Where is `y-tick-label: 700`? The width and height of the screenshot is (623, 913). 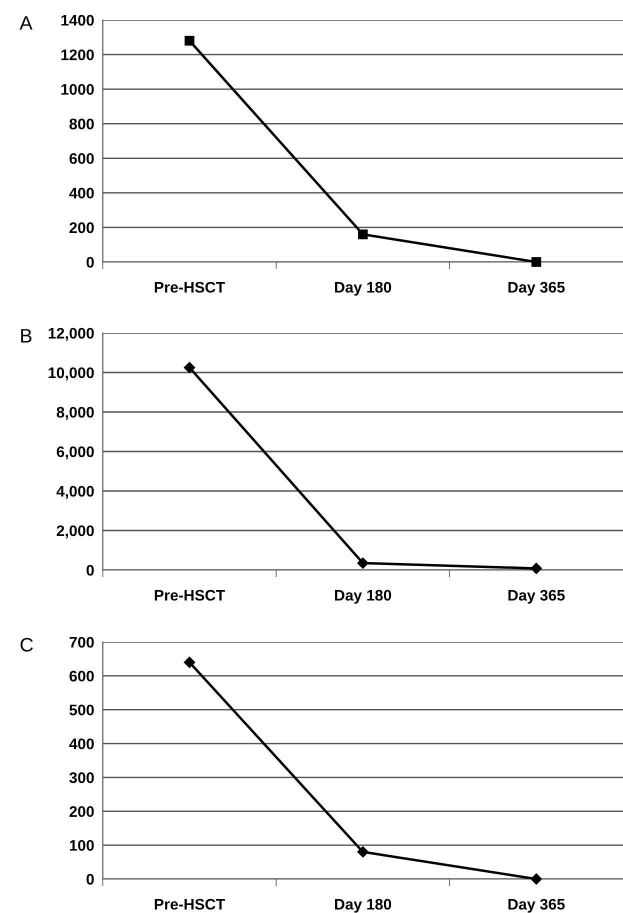
y-tick-label: 700 is located at coordinates (82, 642).